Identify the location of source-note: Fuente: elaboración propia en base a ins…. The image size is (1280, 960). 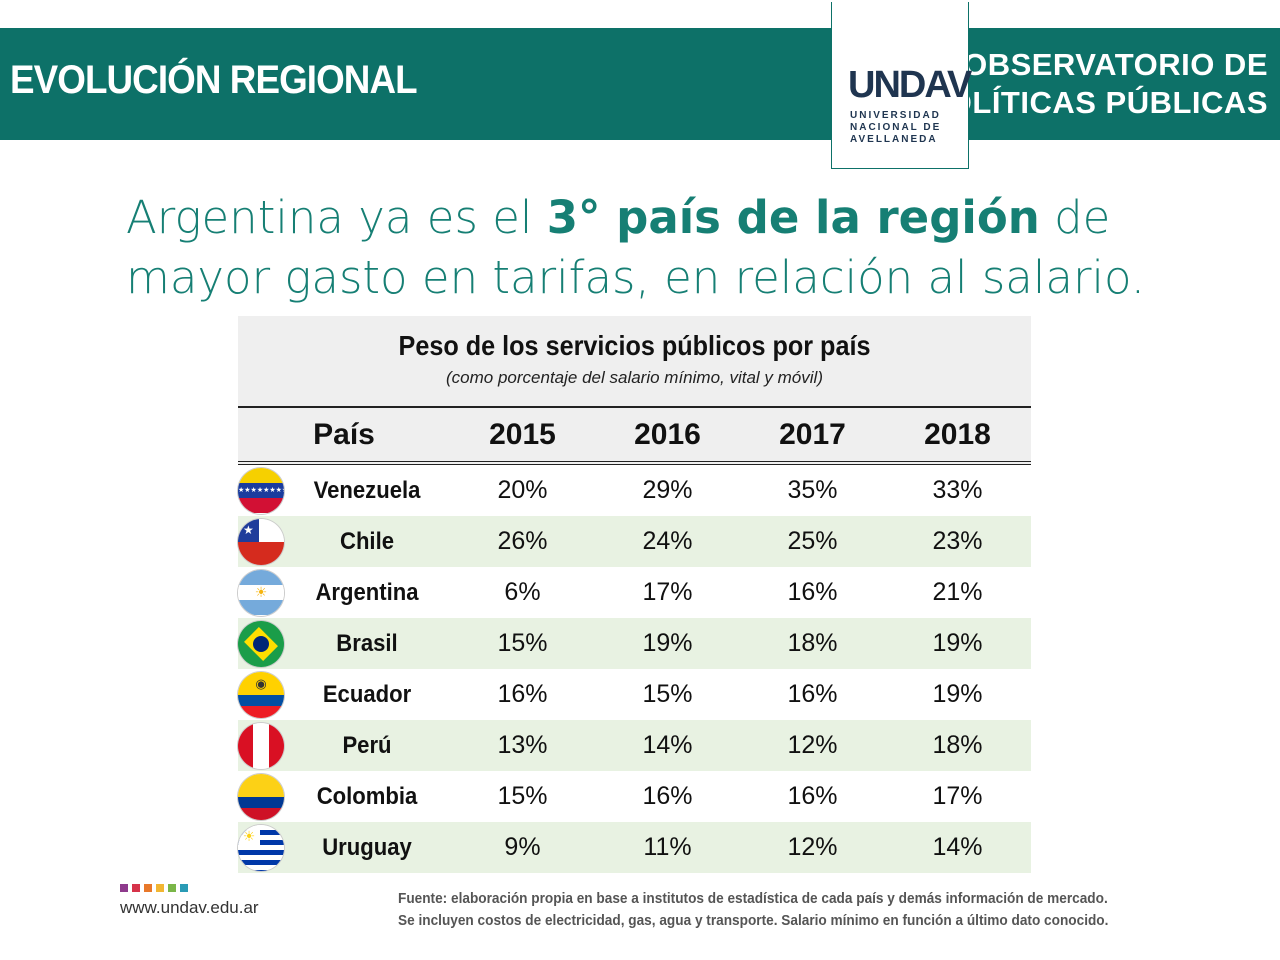
(753, 910).